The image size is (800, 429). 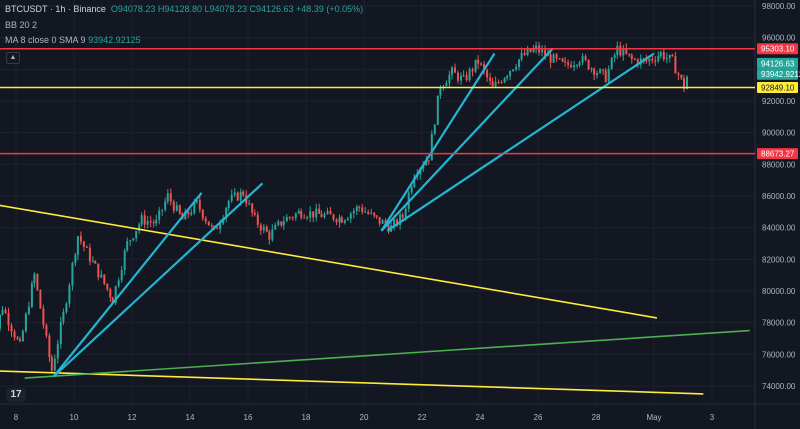 I want to click on y-tick-label: 78000.00, so click(x=779, y=323).